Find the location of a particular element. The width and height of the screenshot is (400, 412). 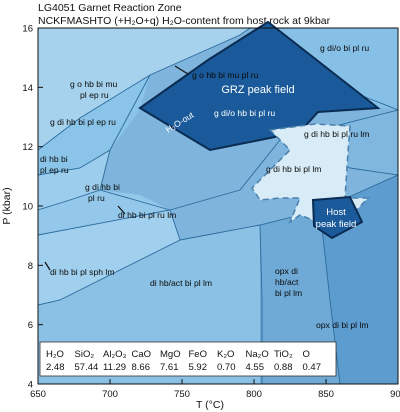

x-tick-label: 900 is located at coordinates (395, 394).